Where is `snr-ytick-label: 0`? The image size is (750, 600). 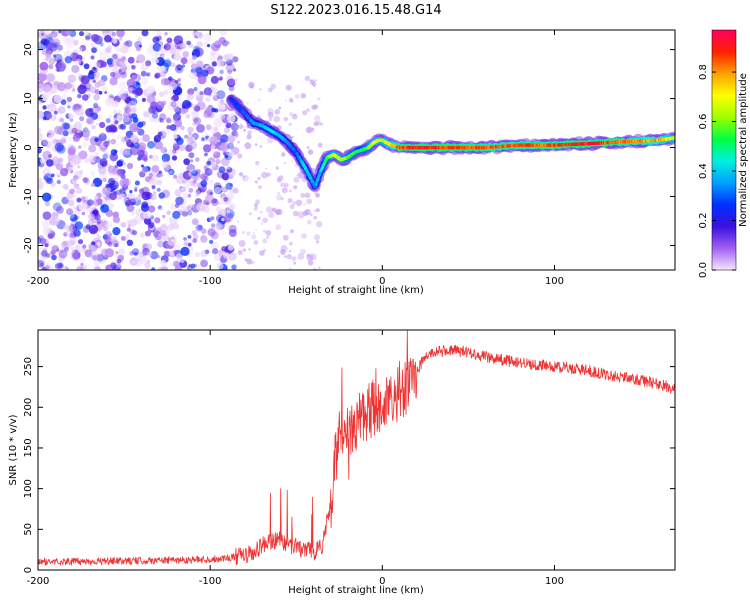
snr-ytick-label: 0 is located at coordinates (28, 570).